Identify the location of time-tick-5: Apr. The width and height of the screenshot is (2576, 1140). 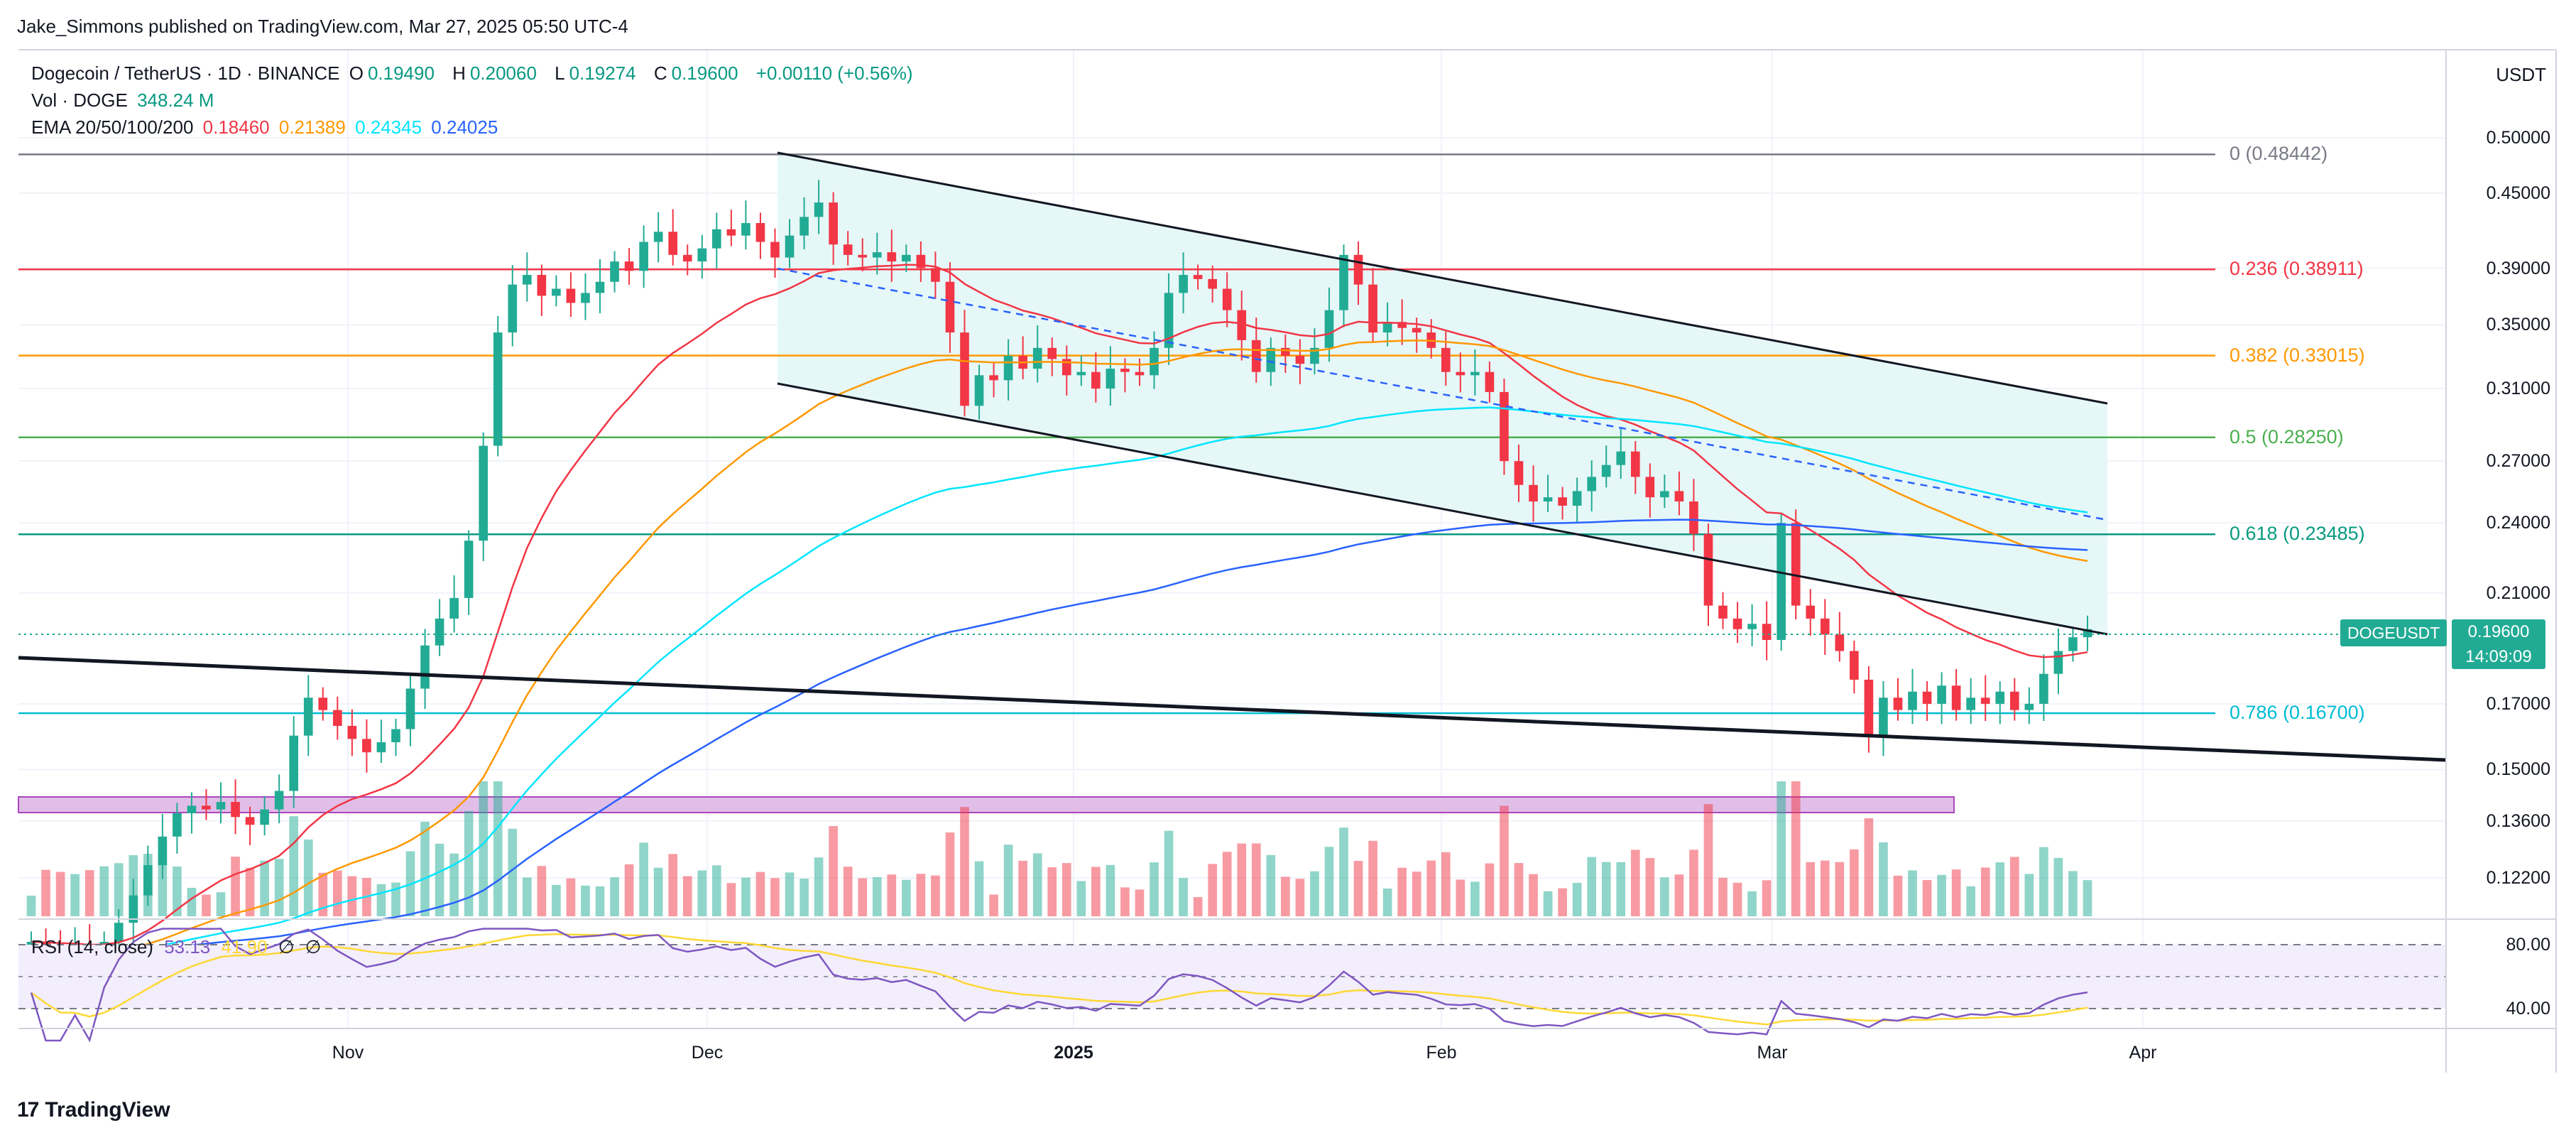
(2143, 1053).